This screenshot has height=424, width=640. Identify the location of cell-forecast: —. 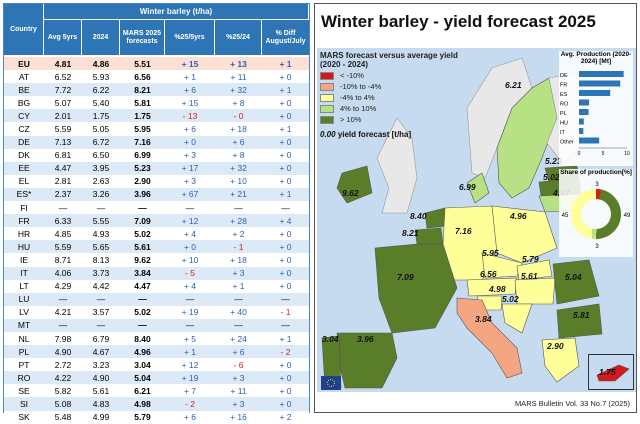
(142, 325).